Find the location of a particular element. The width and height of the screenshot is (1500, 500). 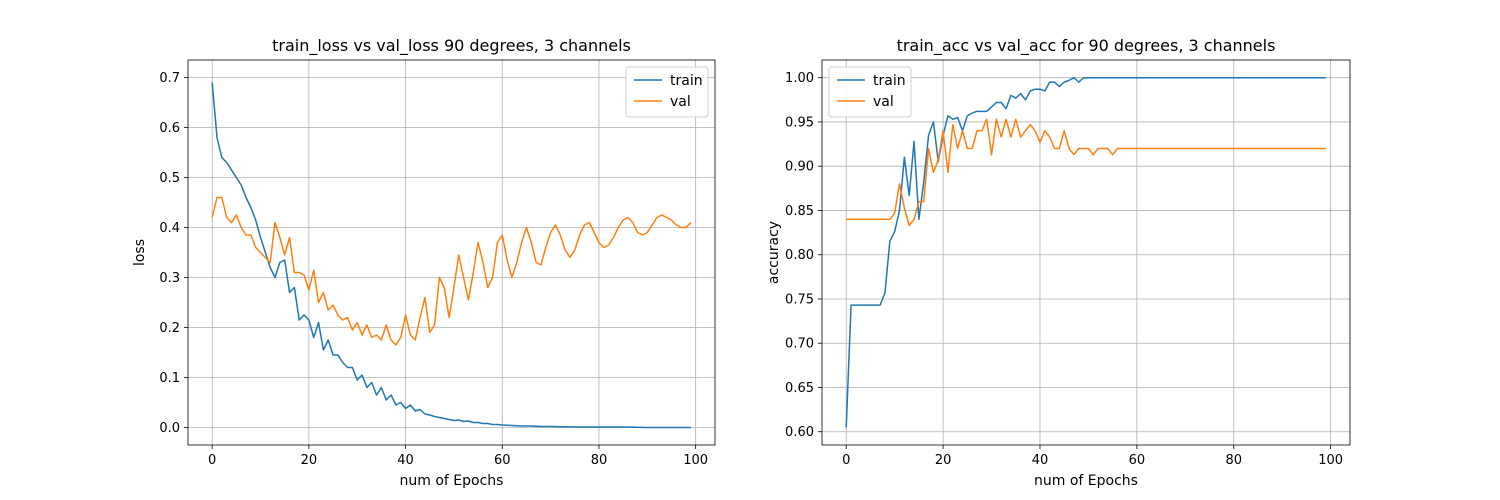

y-tick-label: 0.85 is located at coordinates (799, 211).